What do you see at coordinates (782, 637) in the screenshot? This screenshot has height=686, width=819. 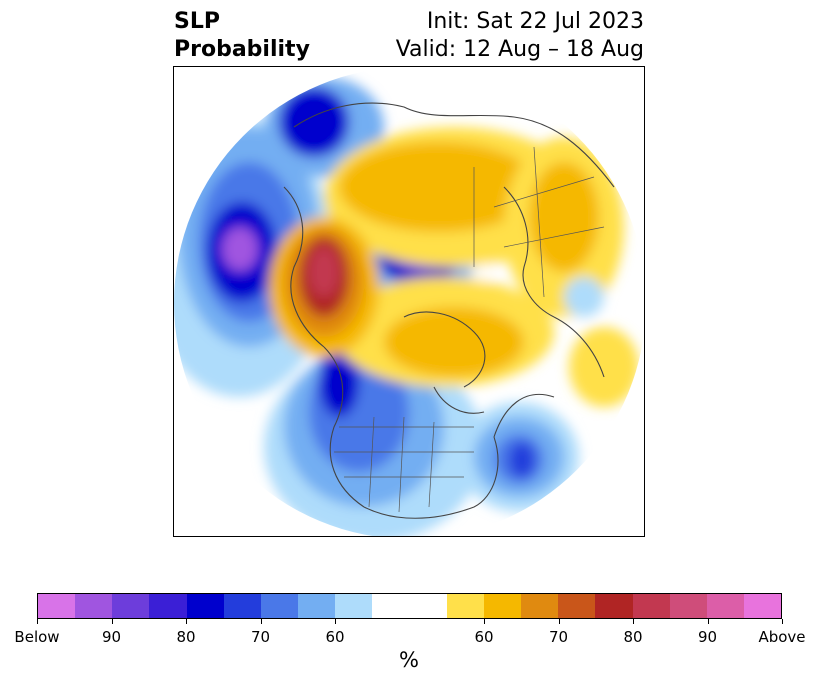 I see `colorbar-tick-label: Above` at bounding box center [782, 637].